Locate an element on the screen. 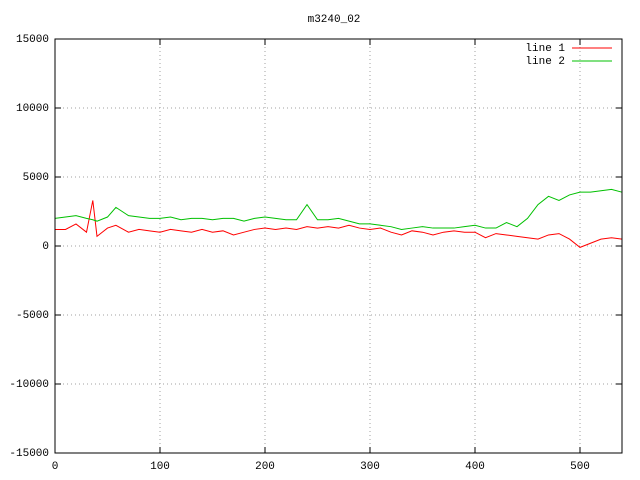 This screenshot has height=480, width=640. x-tick-label: 500 is located at coordinates (580, 467).